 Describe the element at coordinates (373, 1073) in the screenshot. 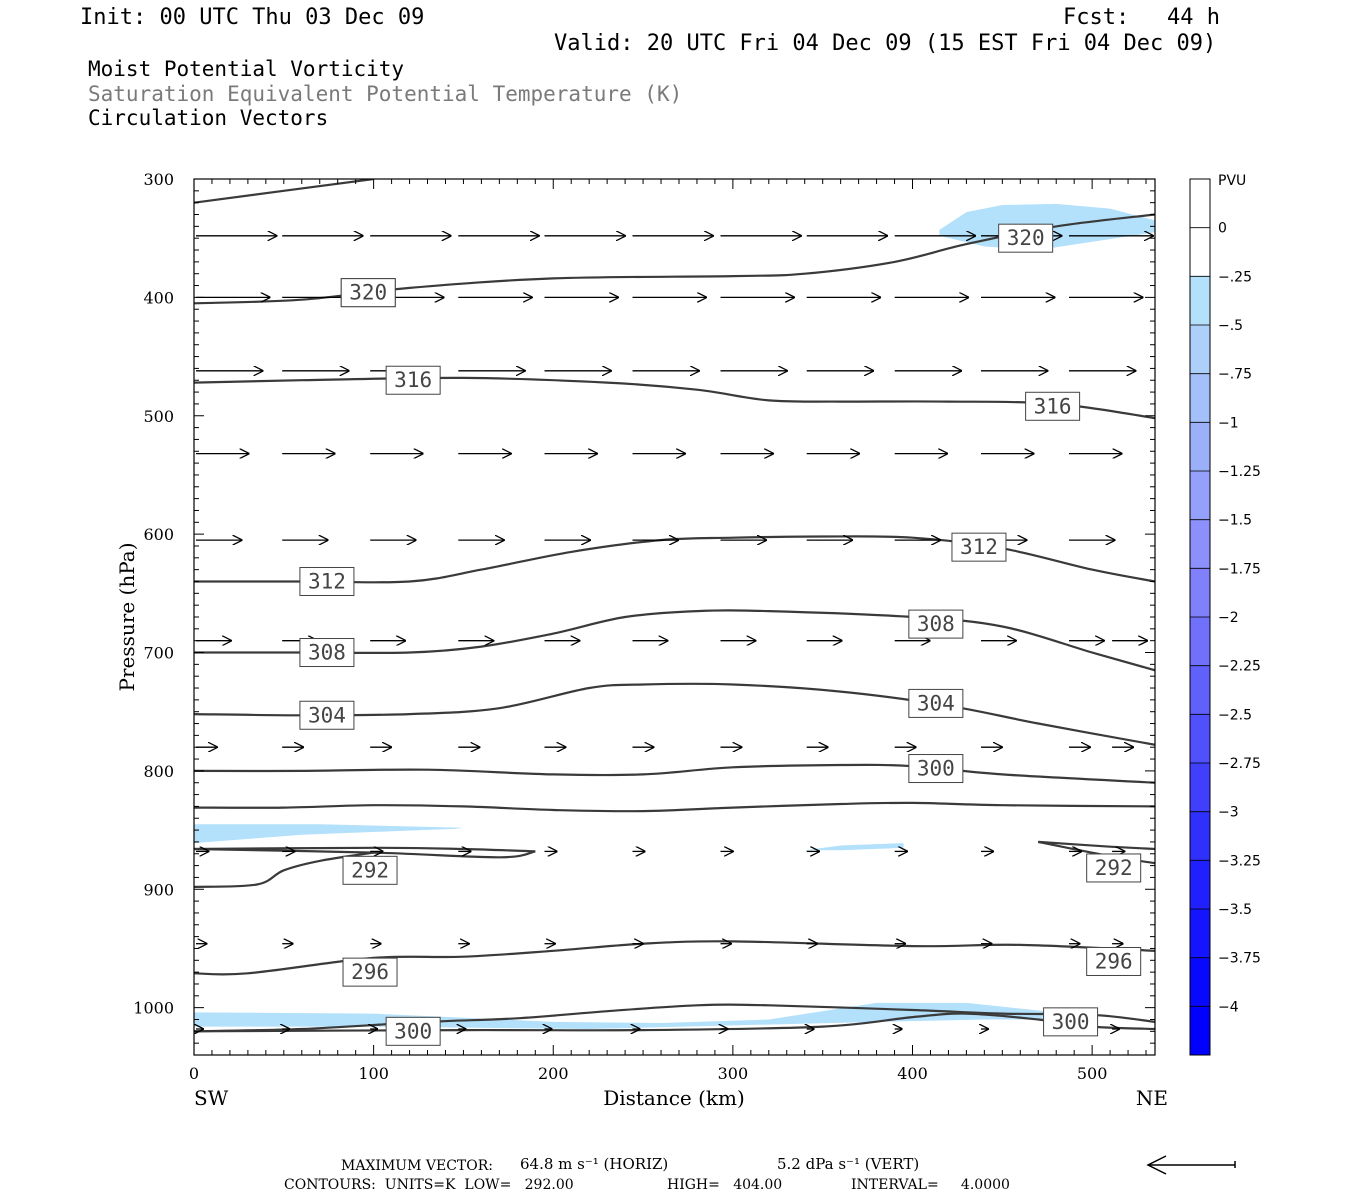

I see `x-tick-label: 100` at that location.